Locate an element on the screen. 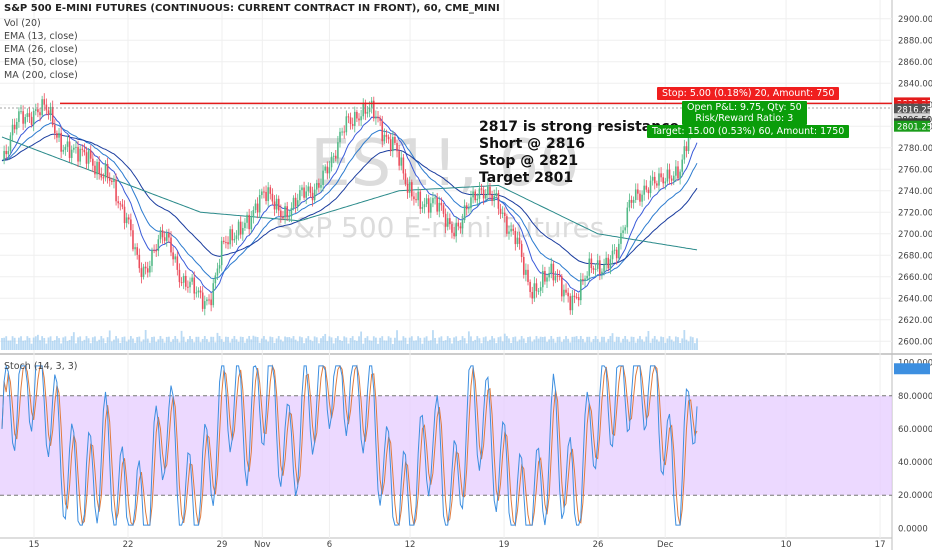 Image resolution: width=932 pixels, height=550 pixels. time-tick-label: 29 is located at coordinates (222, 545).